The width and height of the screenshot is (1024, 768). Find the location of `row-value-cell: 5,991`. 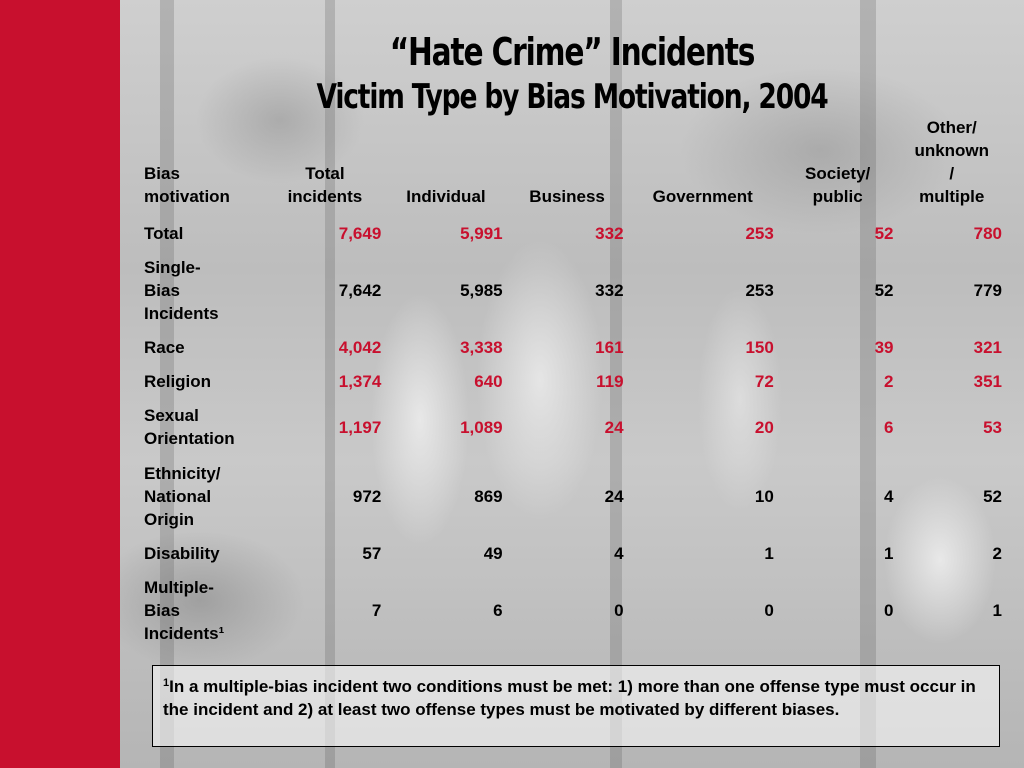

row-value-cell: 5,991 is located at coordinates (481, 233).